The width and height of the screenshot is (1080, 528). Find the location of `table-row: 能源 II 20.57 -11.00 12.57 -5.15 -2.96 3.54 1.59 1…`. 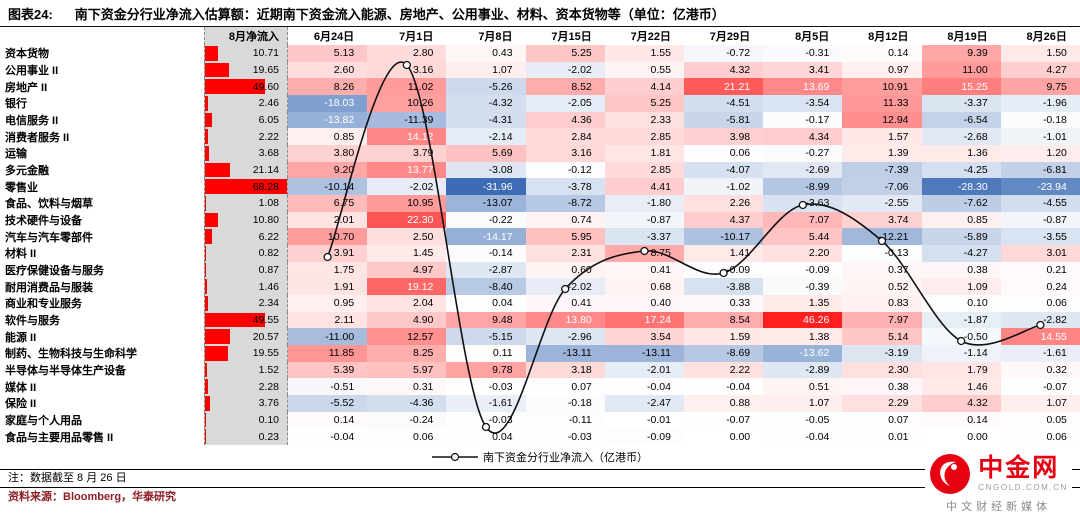

table-row: 能源 II 20.57 -11.00 12.57 -5.15 -2.96 3.54 1.59 1… is located at coordinates (540, 337).